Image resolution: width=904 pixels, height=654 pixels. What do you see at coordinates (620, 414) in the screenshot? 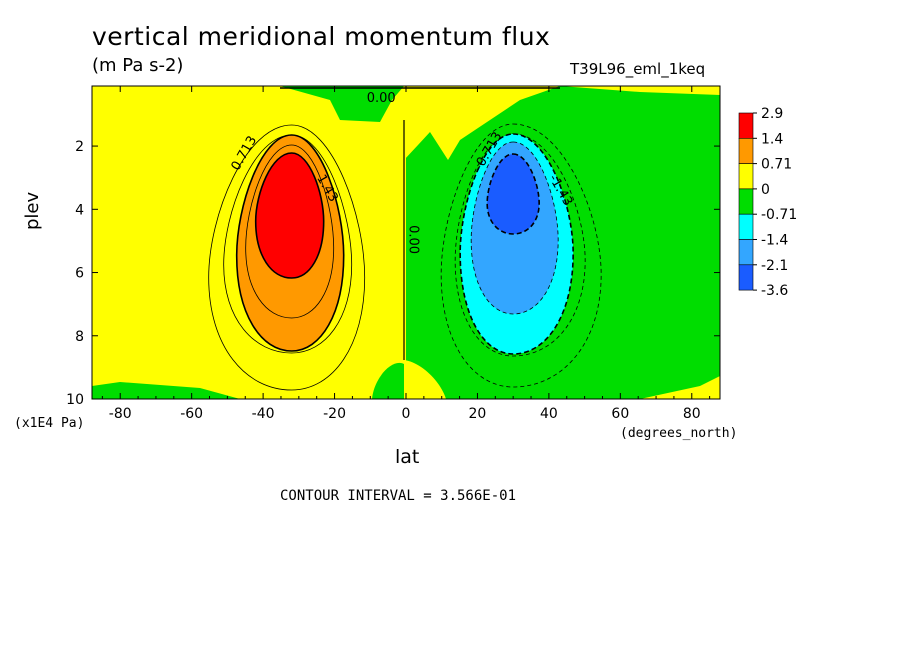
I see `x-tick-label: 60` at bounding box center [620, 414].